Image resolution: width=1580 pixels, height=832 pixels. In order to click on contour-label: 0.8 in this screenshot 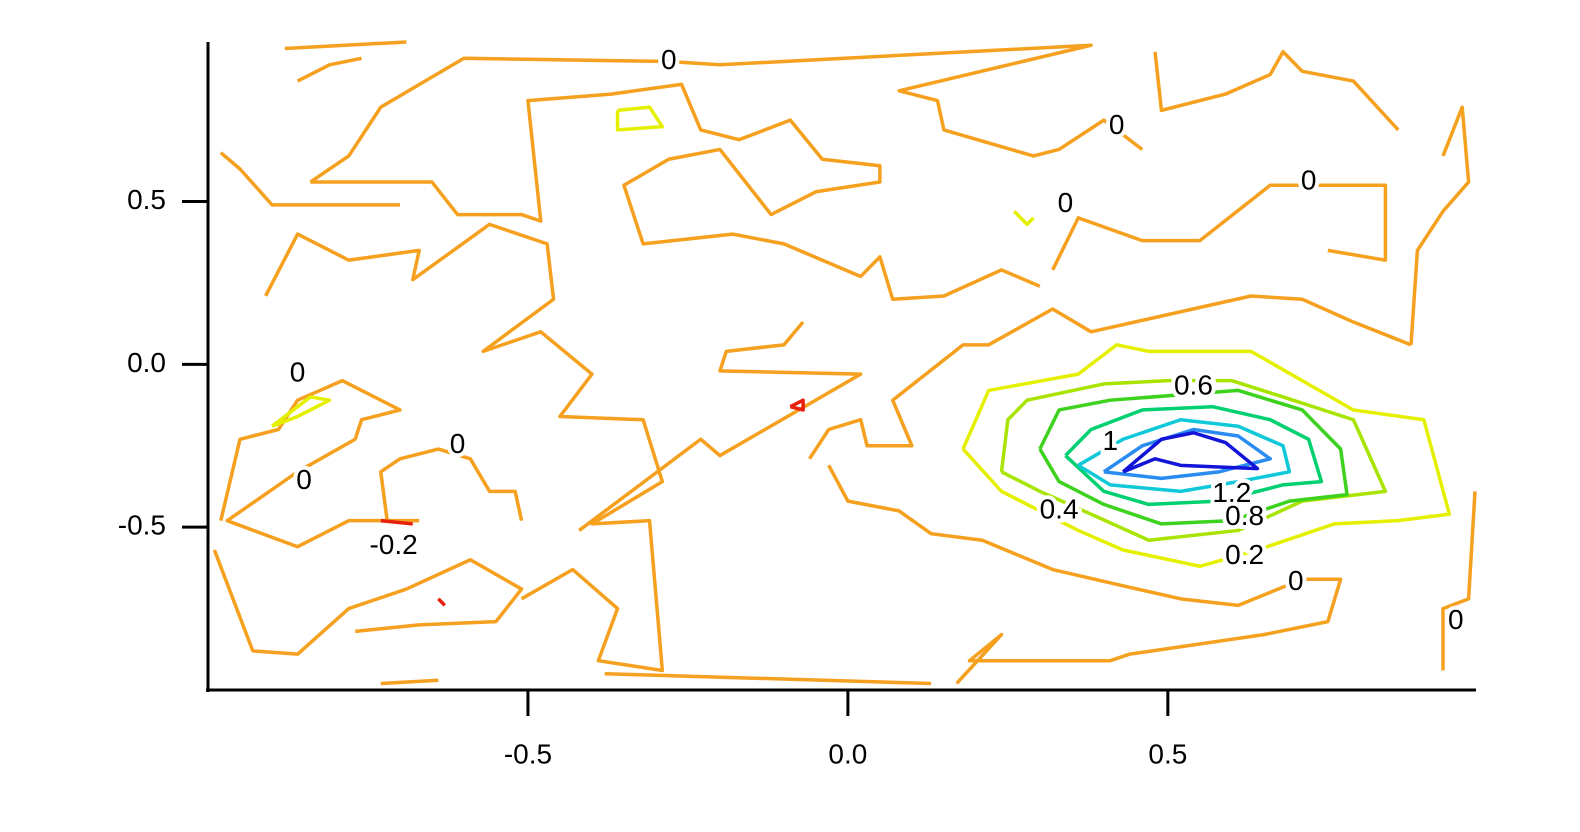, I will do `click(1244, 515)`.